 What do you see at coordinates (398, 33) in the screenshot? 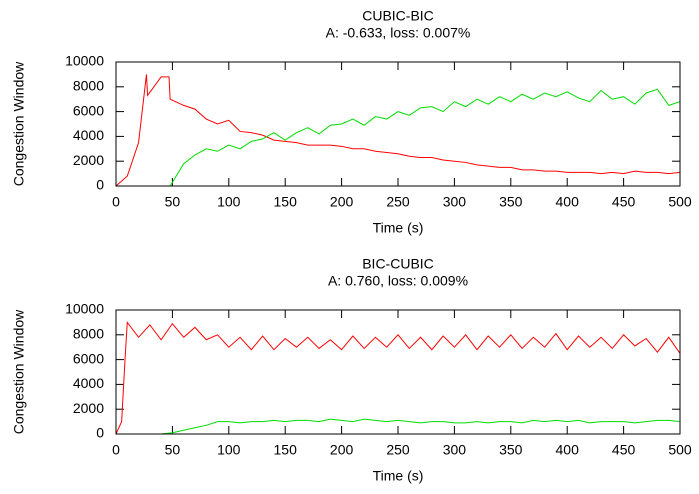
I see `chart-subtitle: A: -0.633, loss: 0.007%` at bounding box center [398, 33].